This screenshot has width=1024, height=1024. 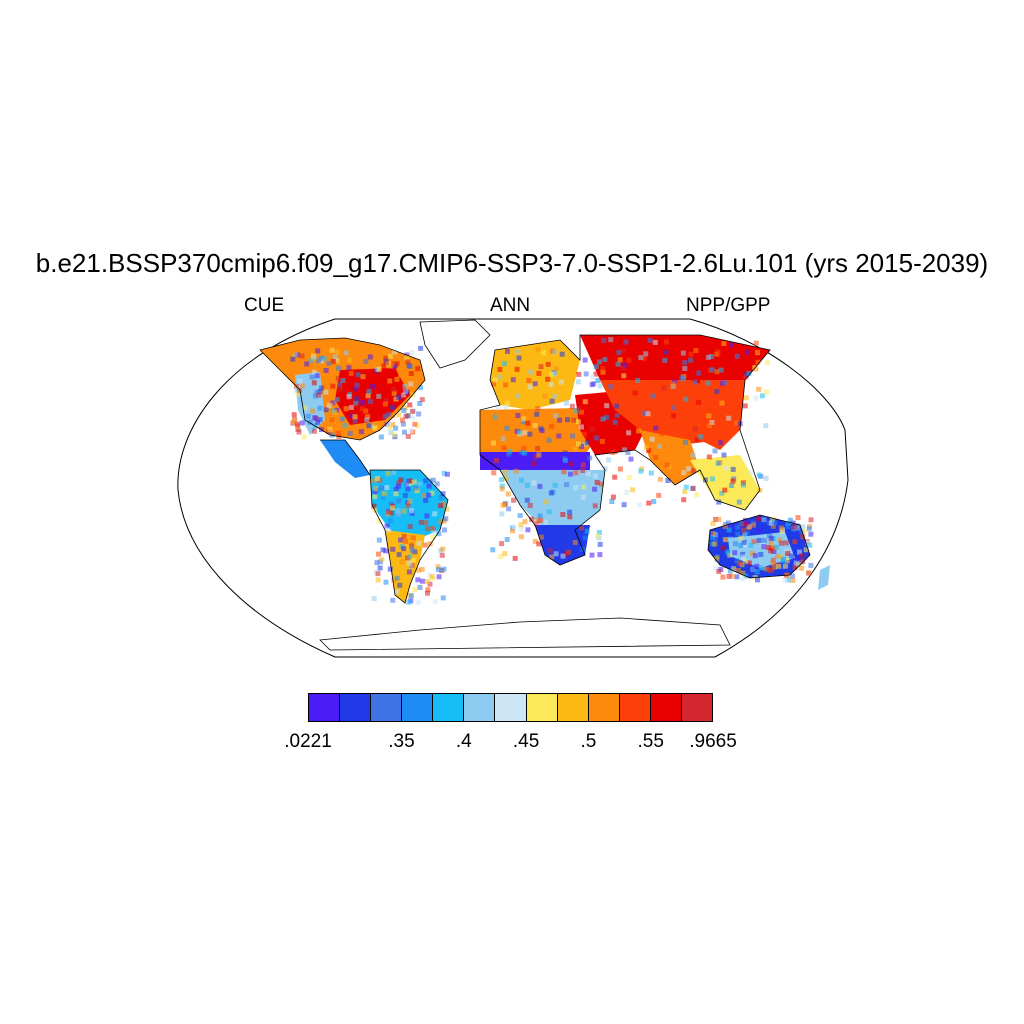 What do you see at coordinates (386, 707) in the screenshot?
I see `colorbar-box` at bounding box center [386, 707].